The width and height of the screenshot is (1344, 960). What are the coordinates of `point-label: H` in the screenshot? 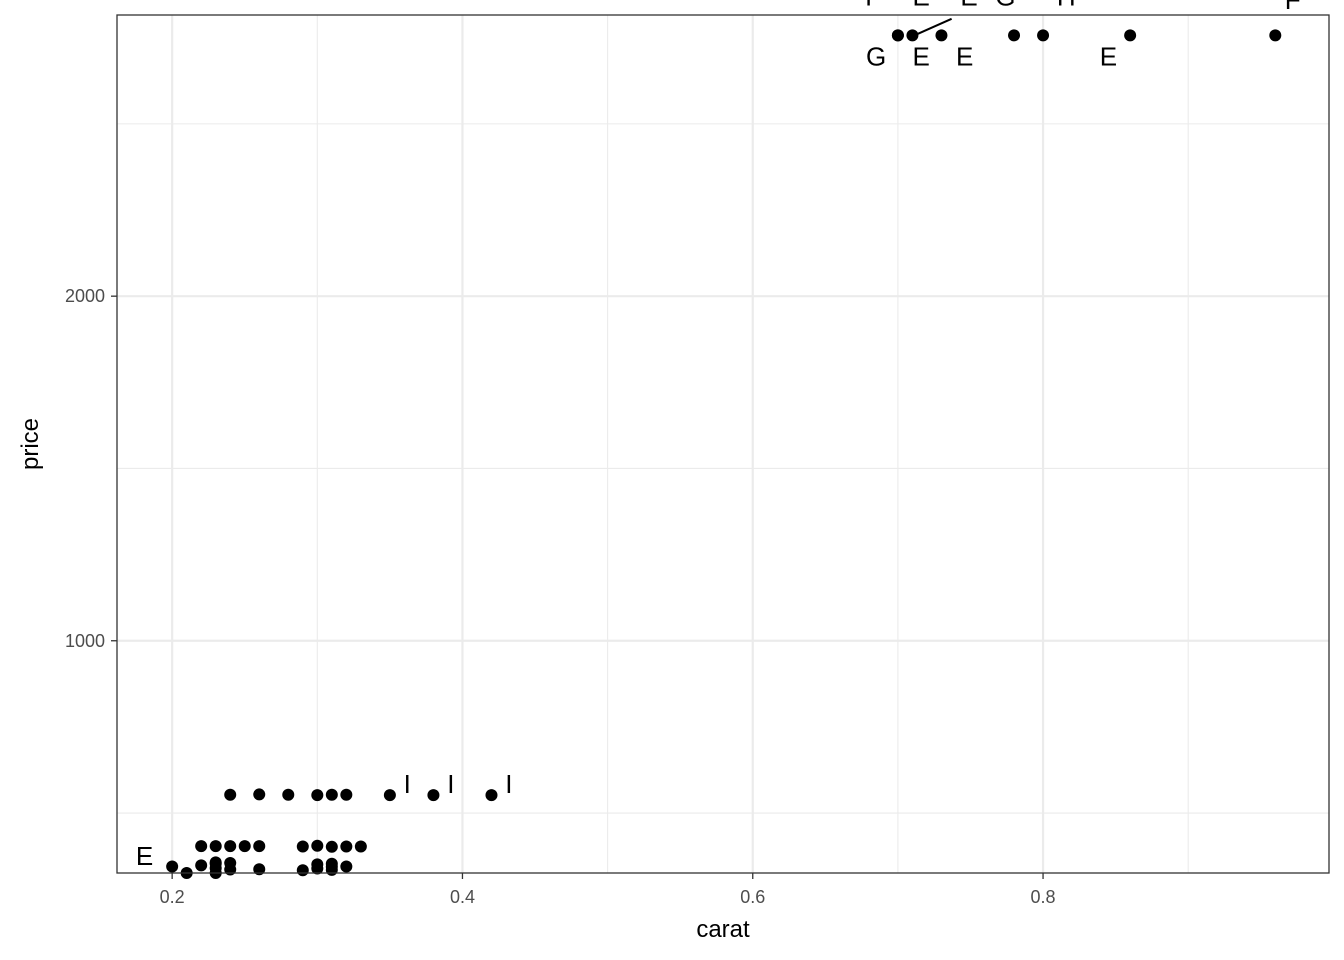 It's located at (1066, 5).